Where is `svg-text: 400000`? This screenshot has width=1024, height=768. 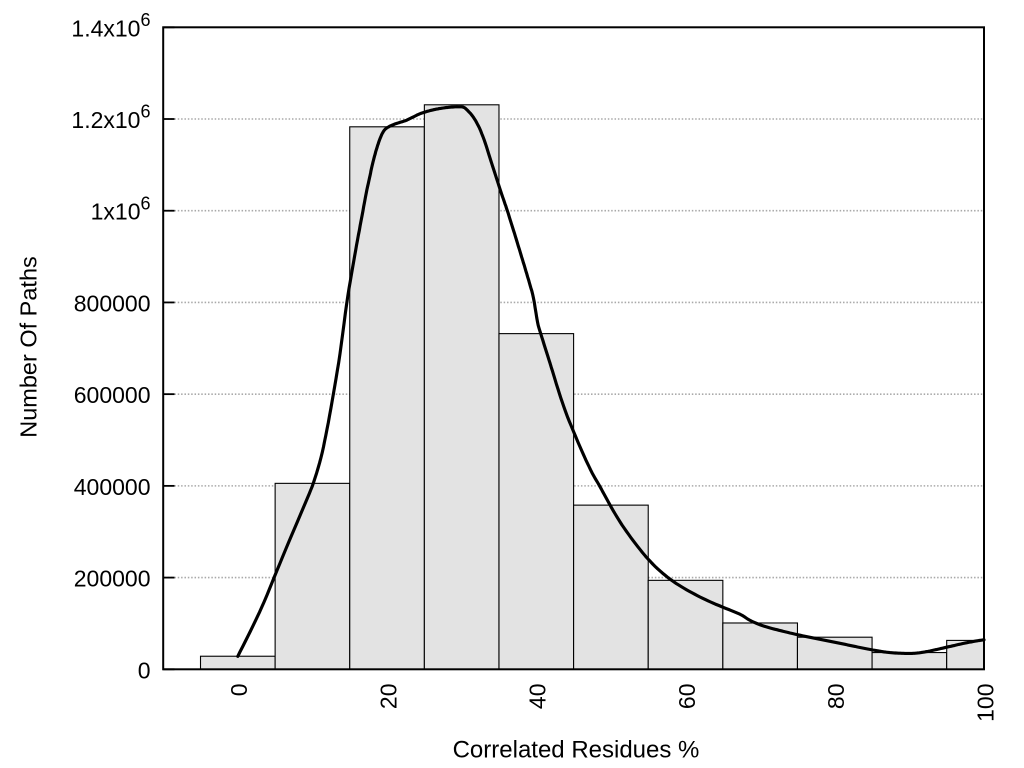 svg-text: 400000 is located at coordinates (112, 487).